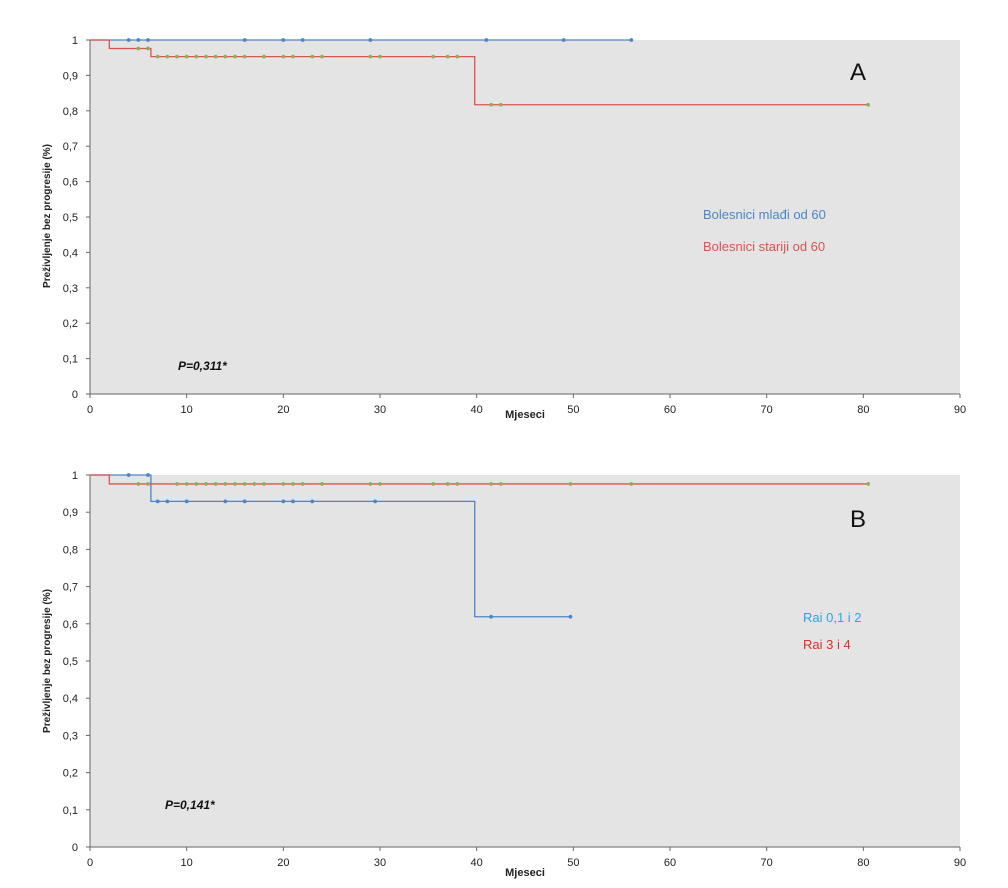 This screenshot has width=1008, height=888. What do you see at coordinates (70, 147) in the screenshot?
I see `y-tick-label-a: 0,7` at bounding box center [70, 147].